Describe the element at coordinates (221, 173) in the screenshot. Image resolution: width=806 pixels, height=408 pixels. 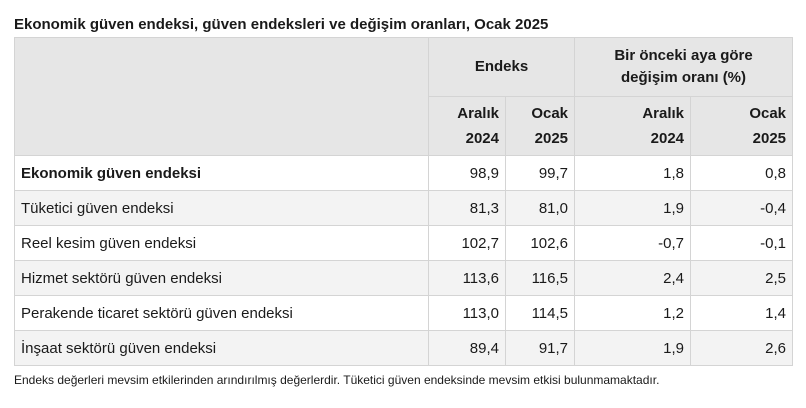
I see `row-label: Ekonomik güven endeksi` at that location.